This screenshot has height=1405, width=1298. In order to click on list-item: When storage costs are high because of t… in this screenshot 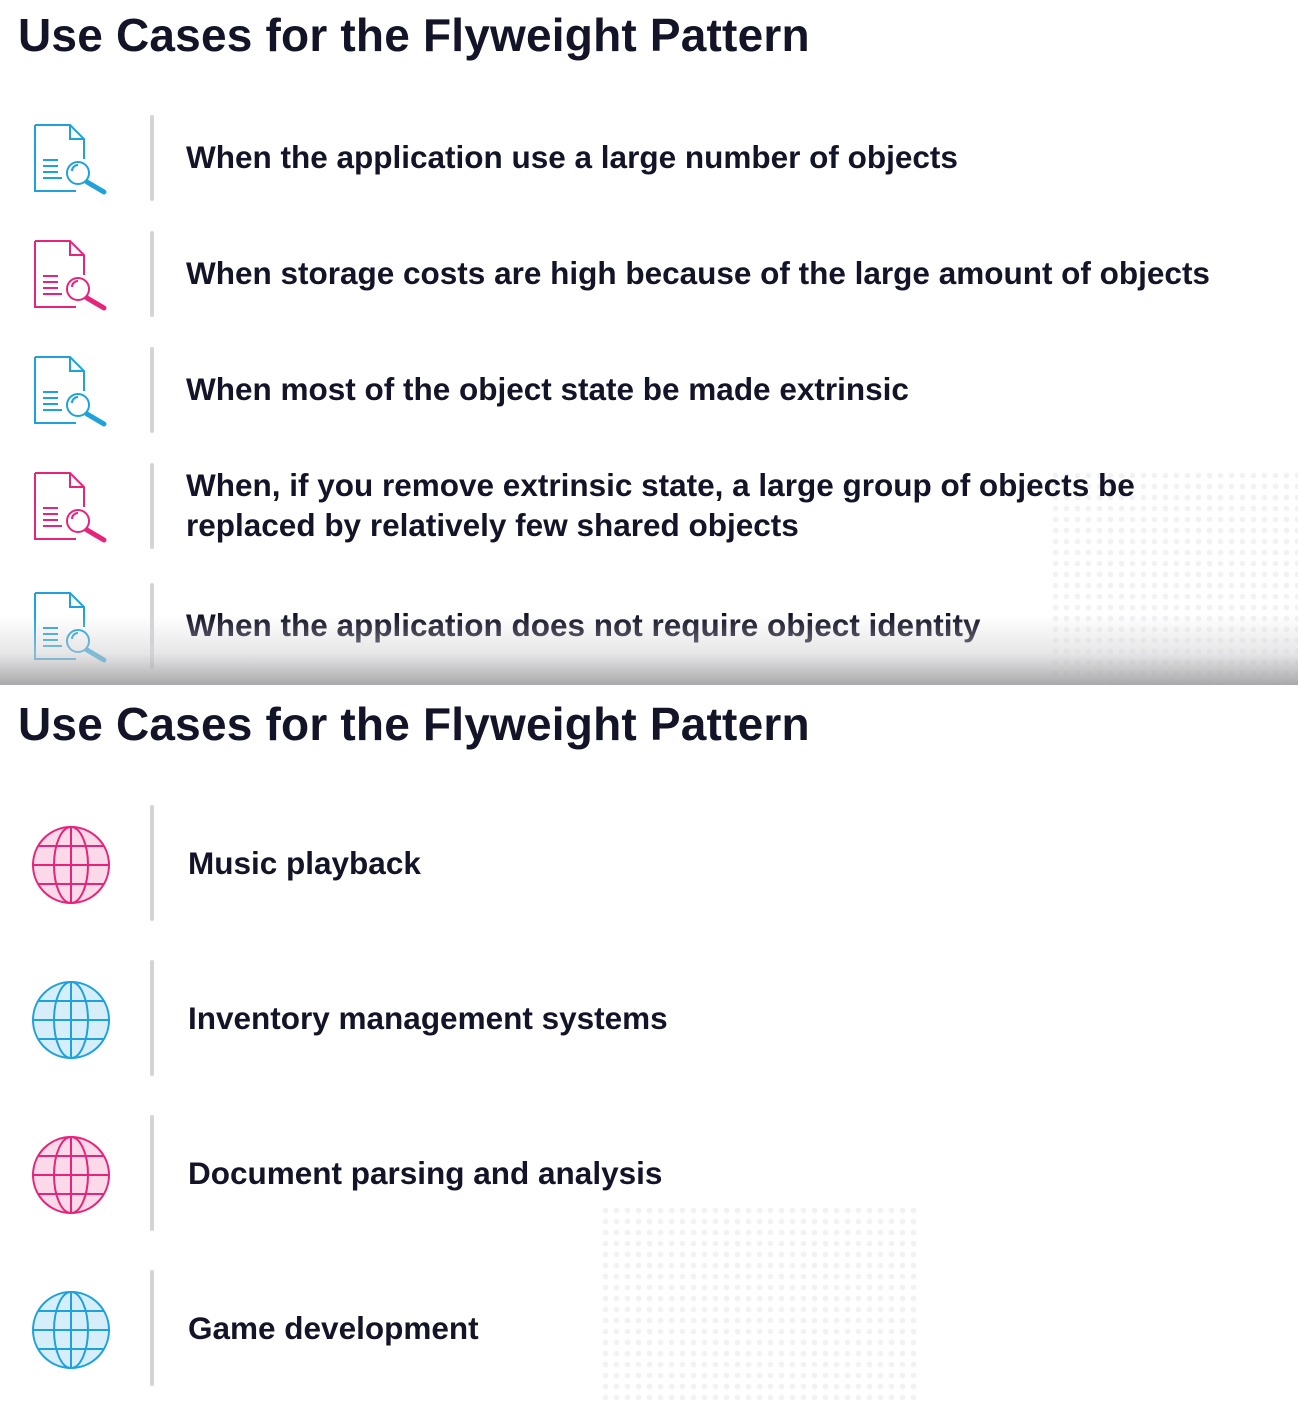, I will do `click(649, 275)`.